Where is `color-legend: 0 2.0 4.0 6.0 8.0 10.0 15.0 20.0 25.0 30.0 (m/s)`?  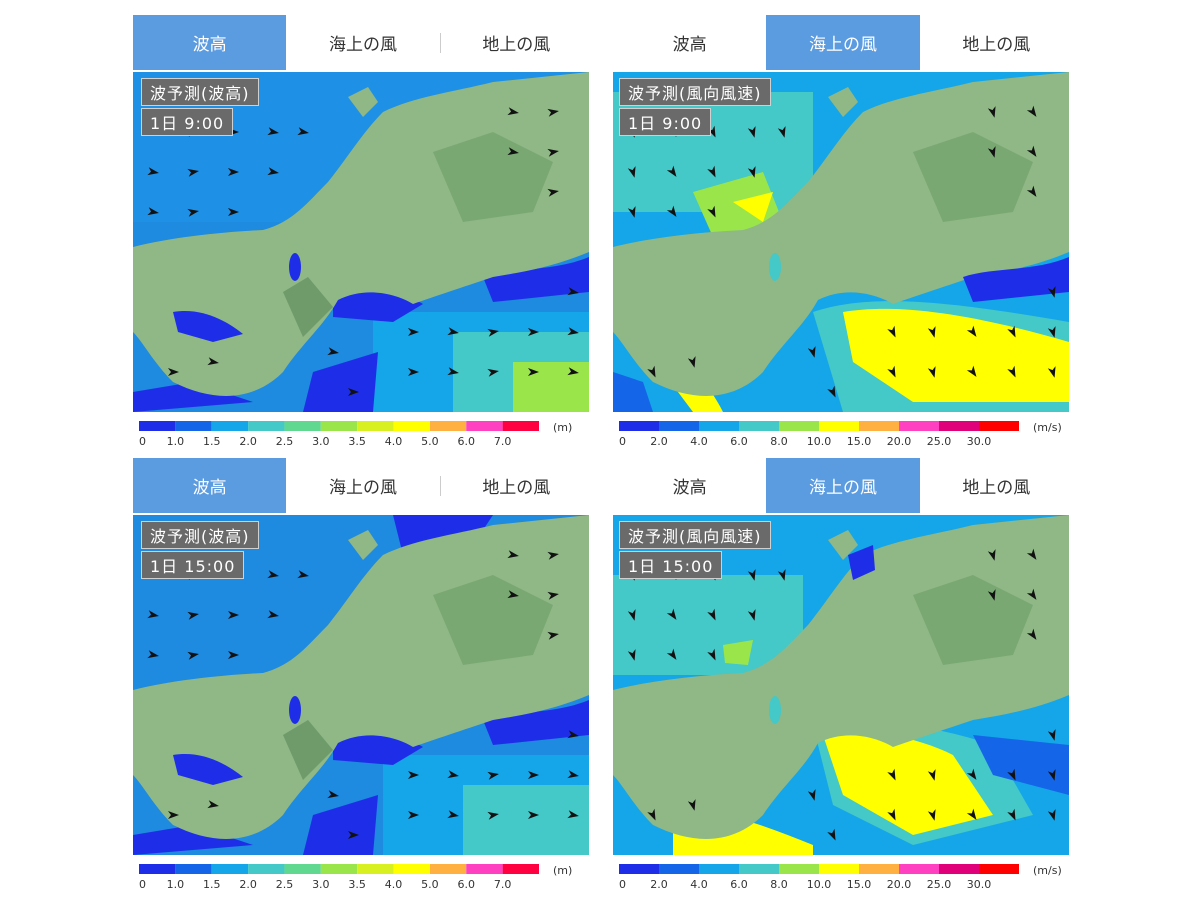 color-legend: 0 2.0 4.0 6.0 8.0 10.0 15.0 20.0 25.0 30.0 (m/s) is located at coordinates (843, 878).